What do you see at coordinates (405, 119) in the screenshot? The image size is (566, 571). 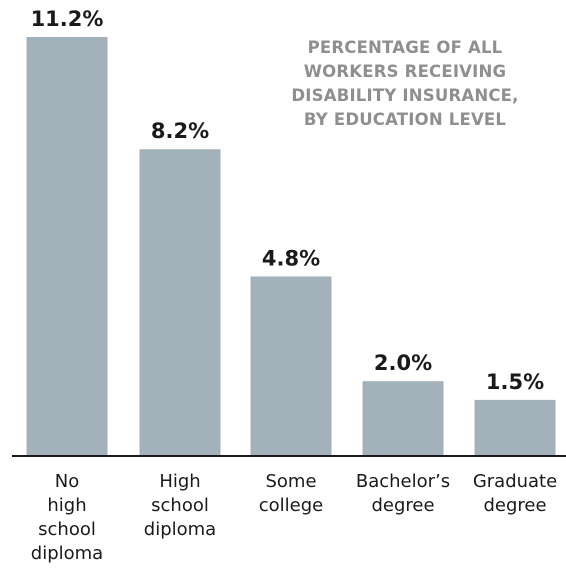 I see `chart-title-line: BY EDUCATION LEVEL` at bounding box center [405, 119].